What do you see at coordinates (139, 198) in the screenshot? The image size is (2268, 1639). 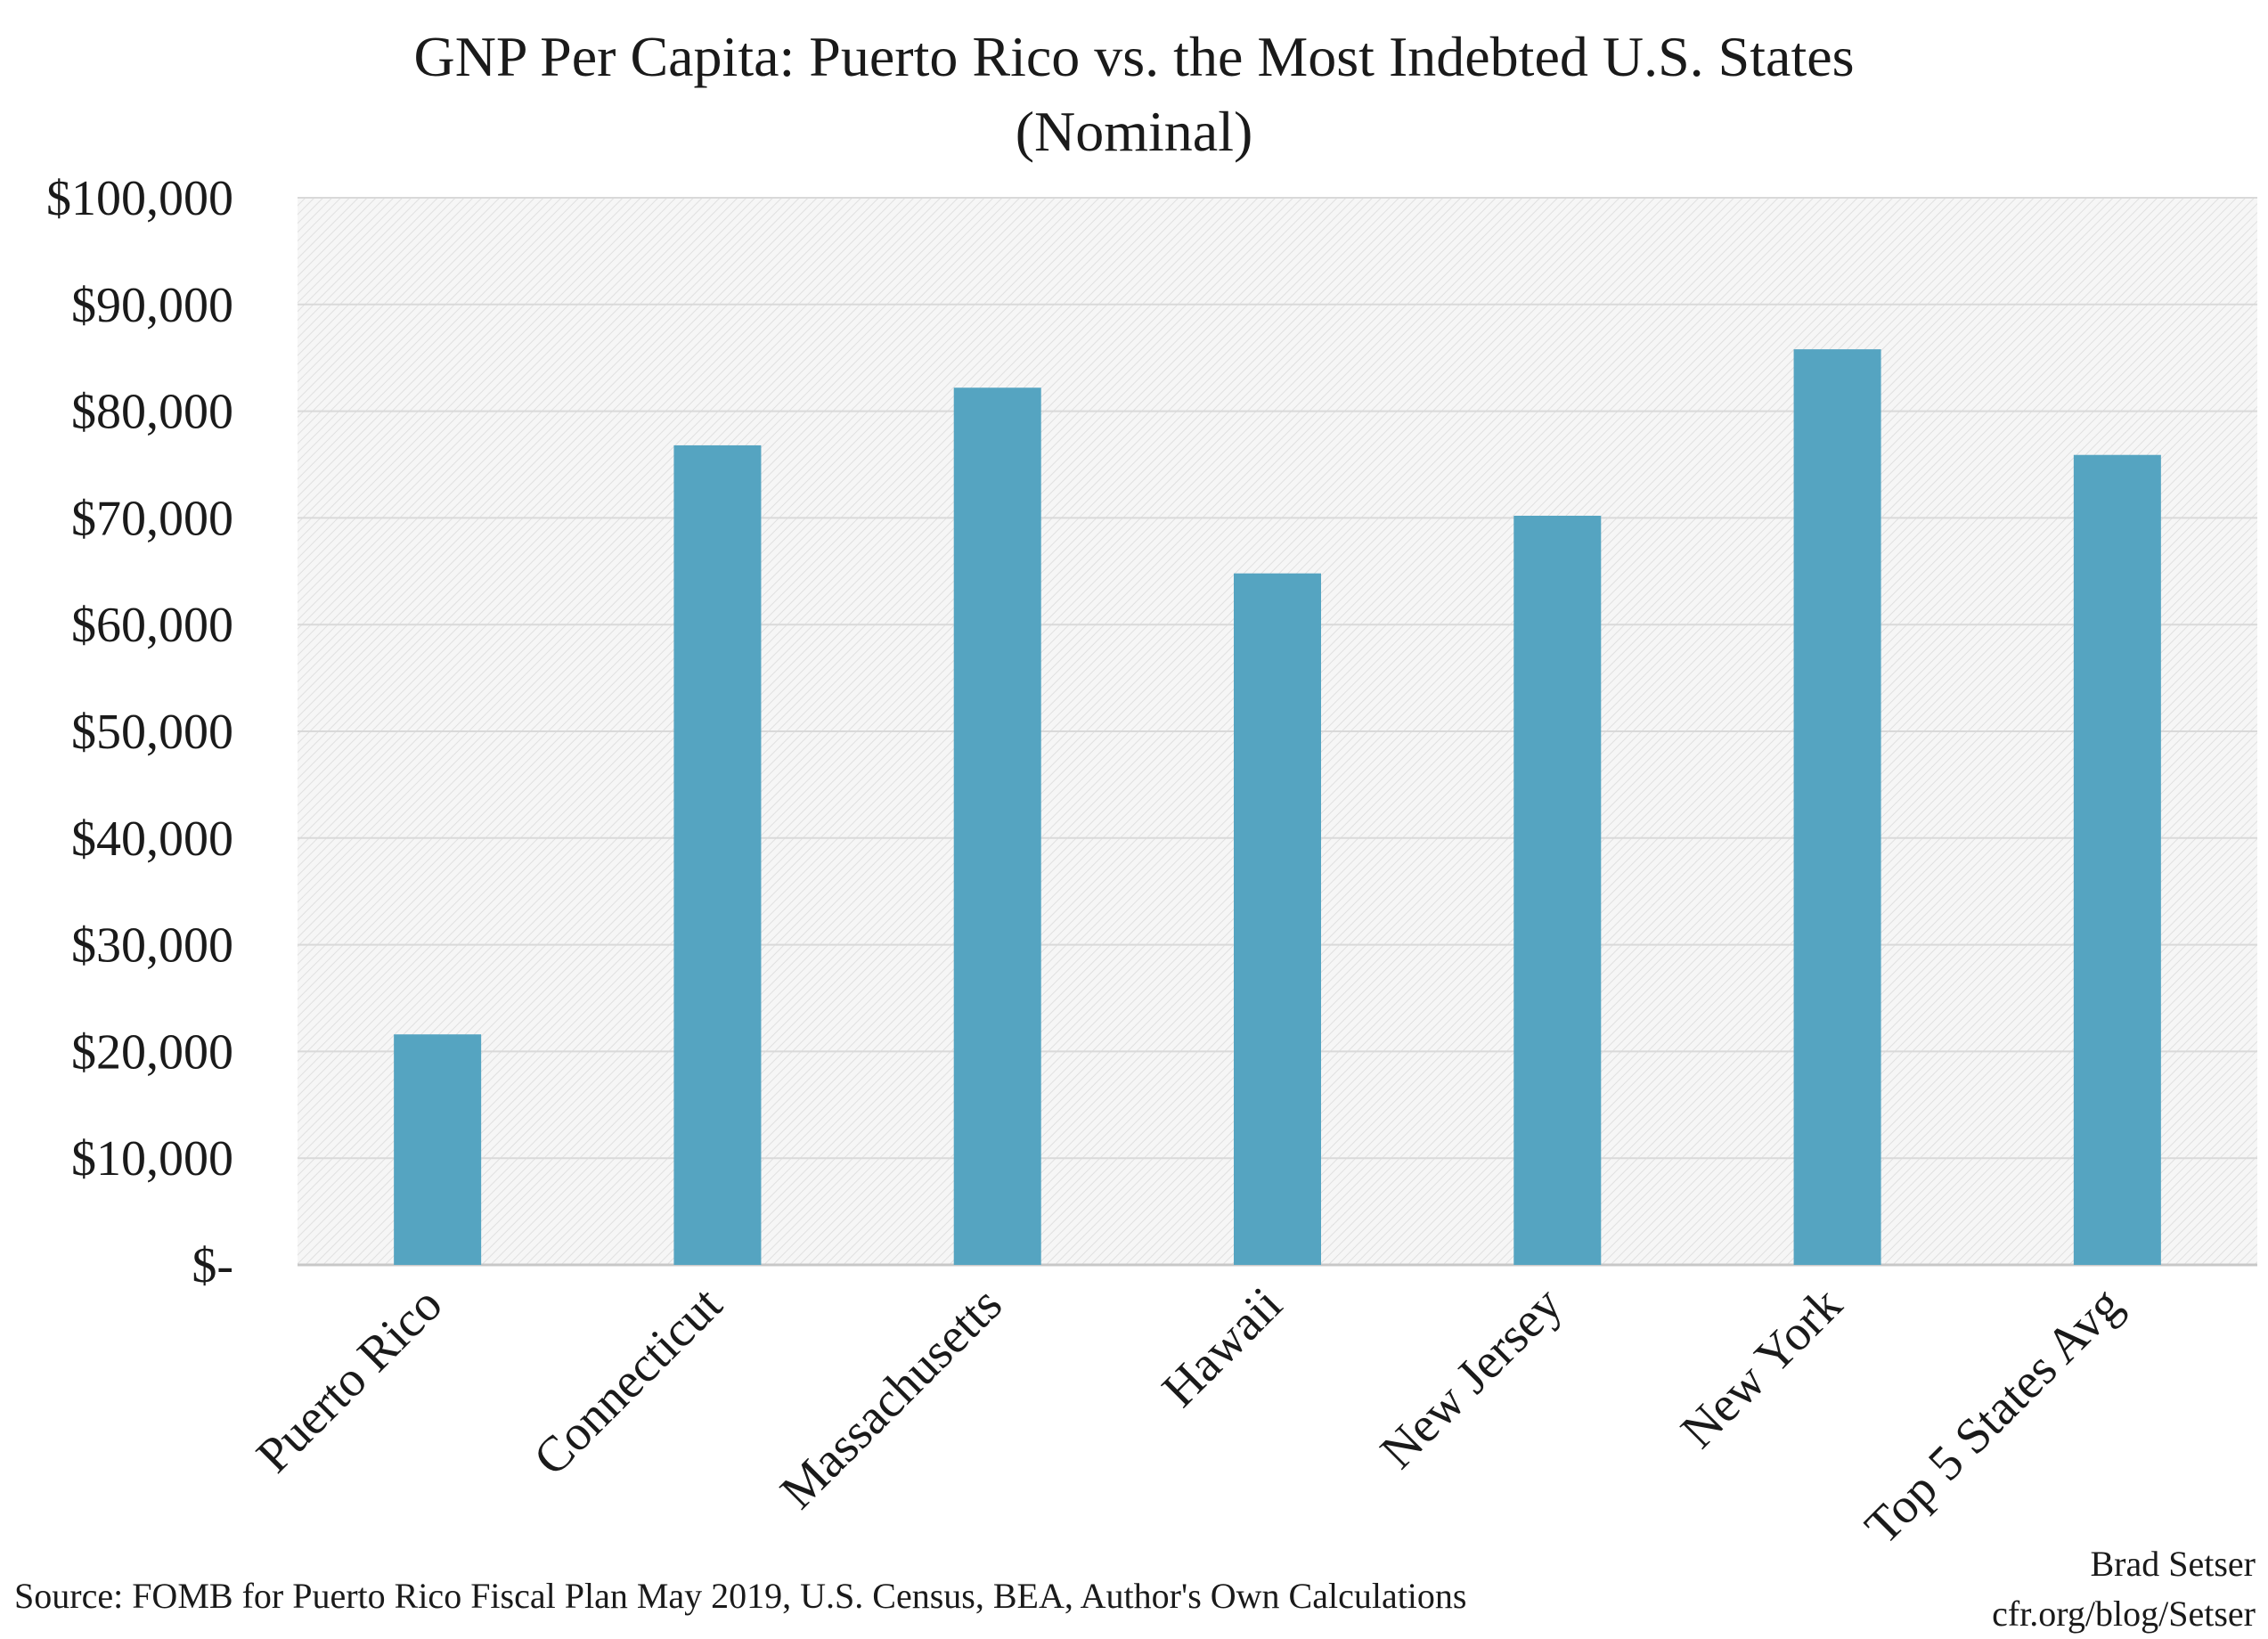 I see `y-tick-label: $100,000` at bounding box center [139, 198].